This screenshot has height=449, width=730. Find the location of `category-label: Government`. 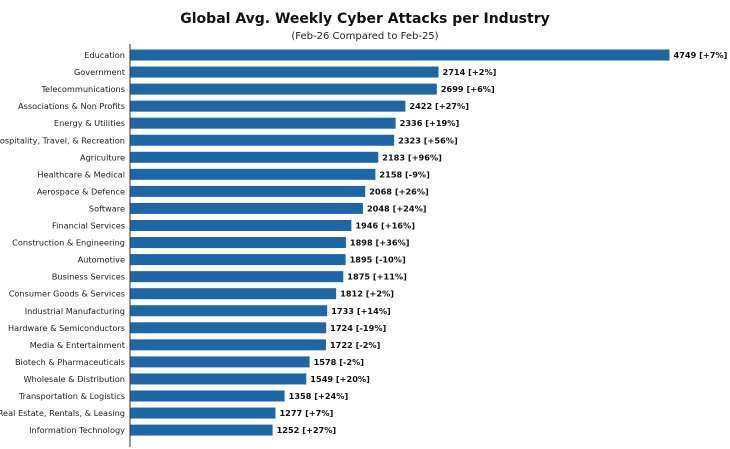

category-label: Government is located at coordinates (100, 72).